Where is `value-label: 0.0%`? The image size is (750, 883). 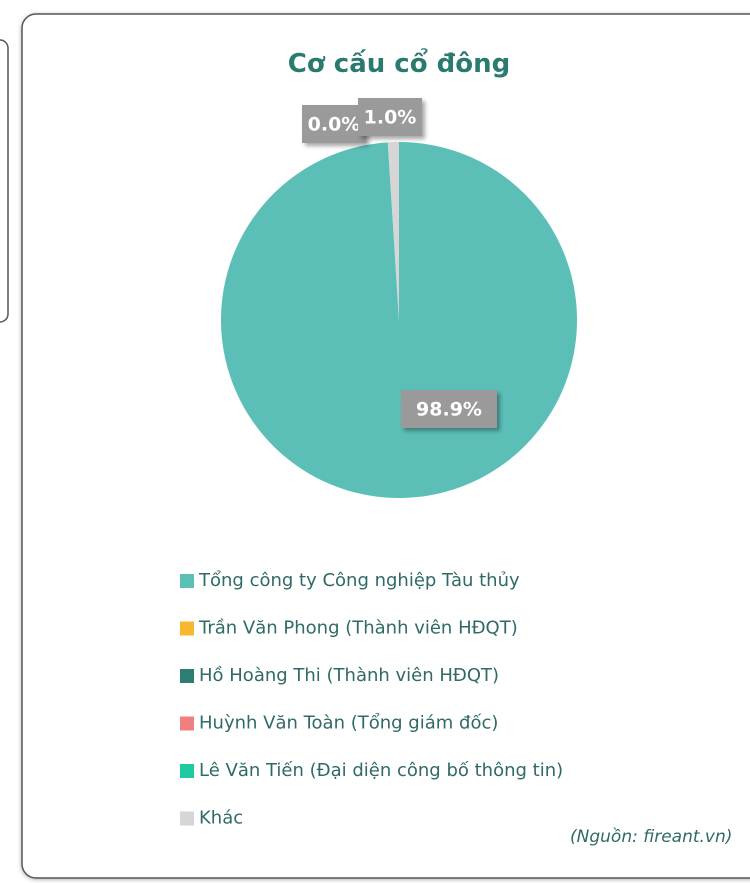
value-label: 0.0% is located at coordinates (334, 125).